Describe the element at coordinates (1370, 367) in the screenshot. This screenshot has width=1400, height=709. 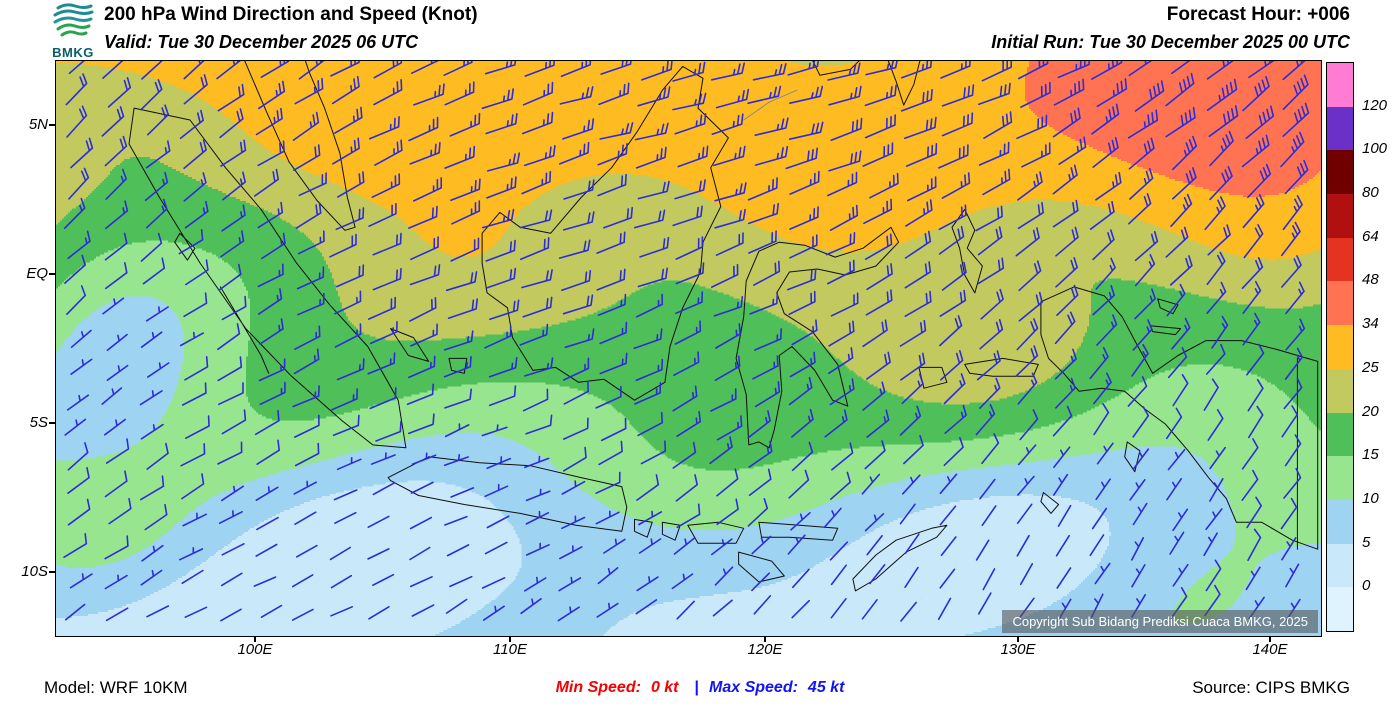
I see `colorbar-label: 25` at that location.